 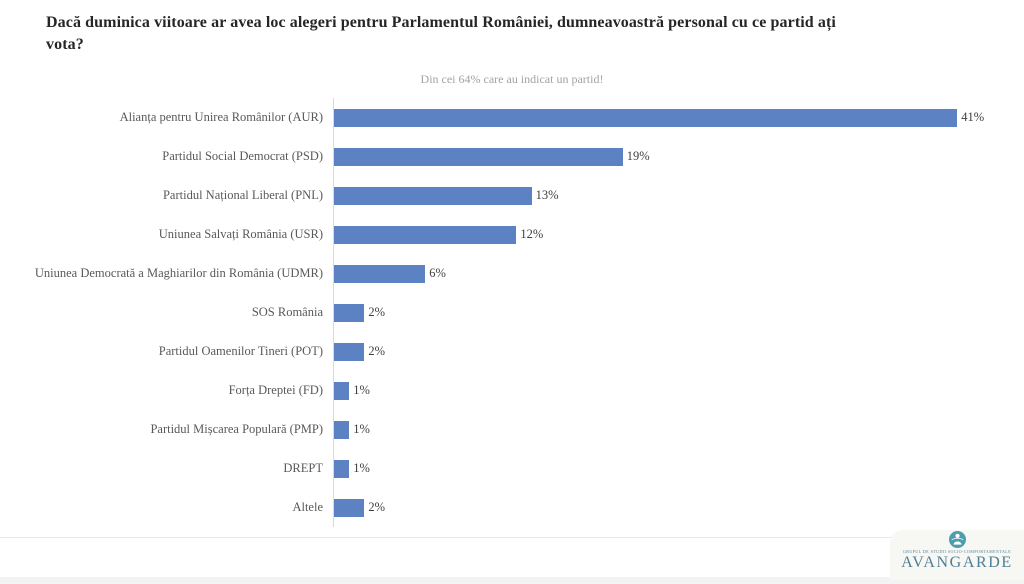 I want to click on chart-row: Partidul Oamenilor Tineri (POT) 2%, so click(x=507, y=351).